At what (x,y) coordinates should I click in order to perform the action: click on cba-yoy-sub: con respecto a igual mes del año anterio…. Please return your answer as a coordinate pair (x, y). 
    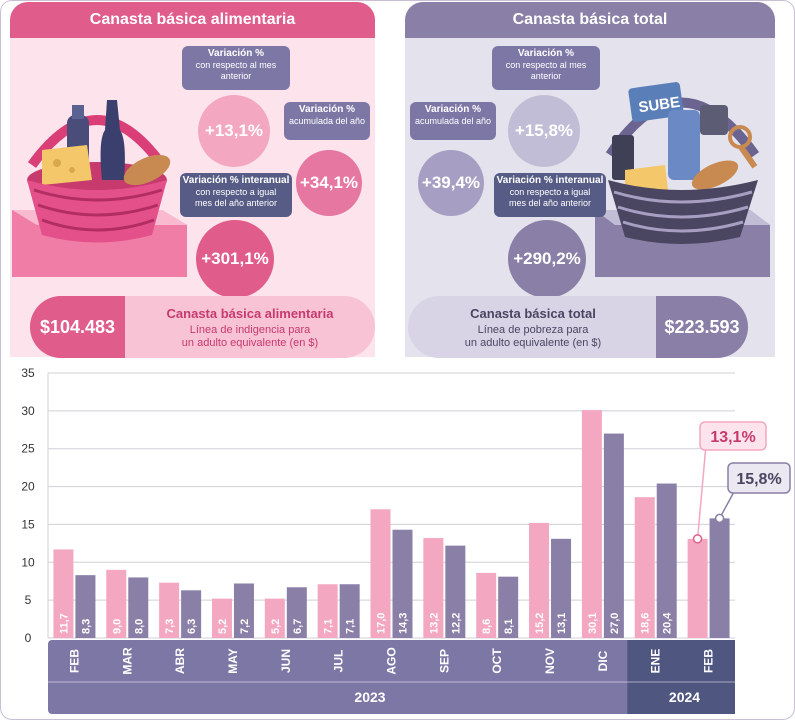
    Looking at the image, I should click on (236, 197).